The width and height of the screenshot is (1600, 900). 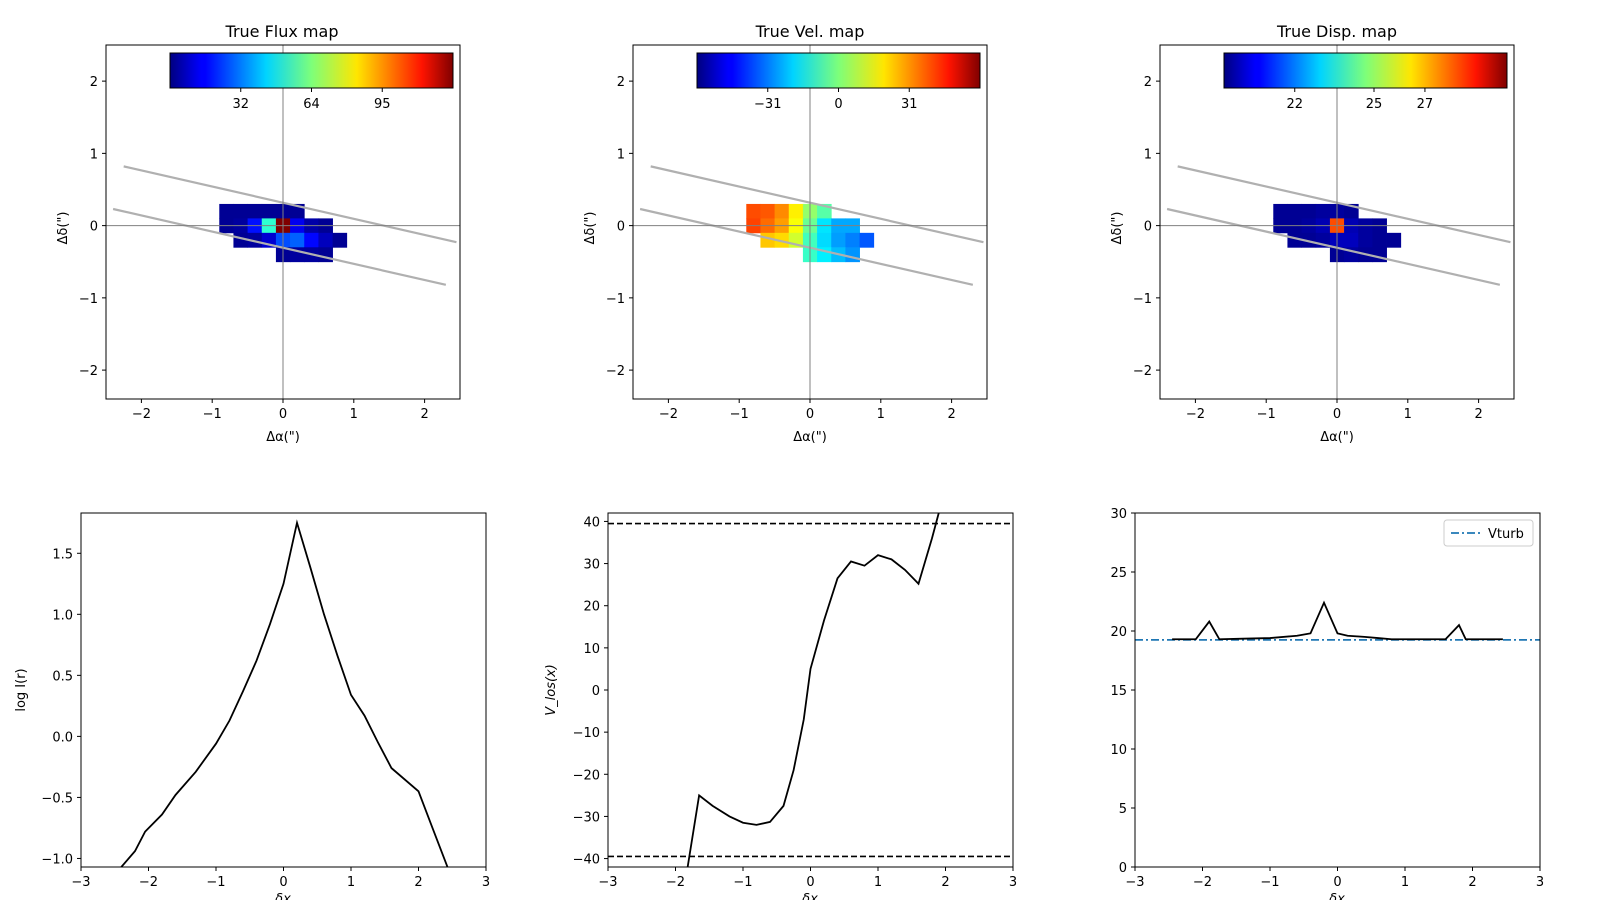 I want to click on velocity-map-xlabel: Δα("), so click(x=810, y=437).